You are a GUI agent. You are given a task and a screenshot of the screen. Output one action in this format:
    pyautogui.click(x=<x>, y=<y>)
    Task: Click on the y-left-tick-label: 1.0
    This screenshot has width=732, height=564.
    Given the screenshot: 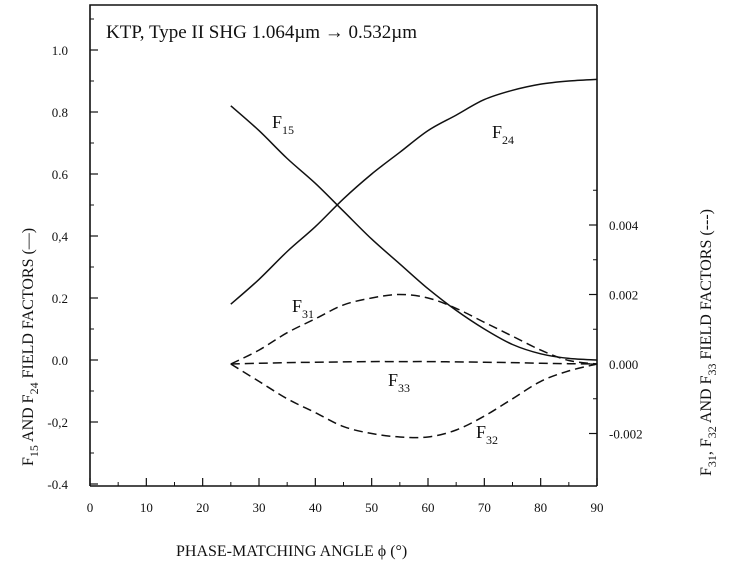 What is the action you would take?
    pyautogui.click(x=60, y=50)
    